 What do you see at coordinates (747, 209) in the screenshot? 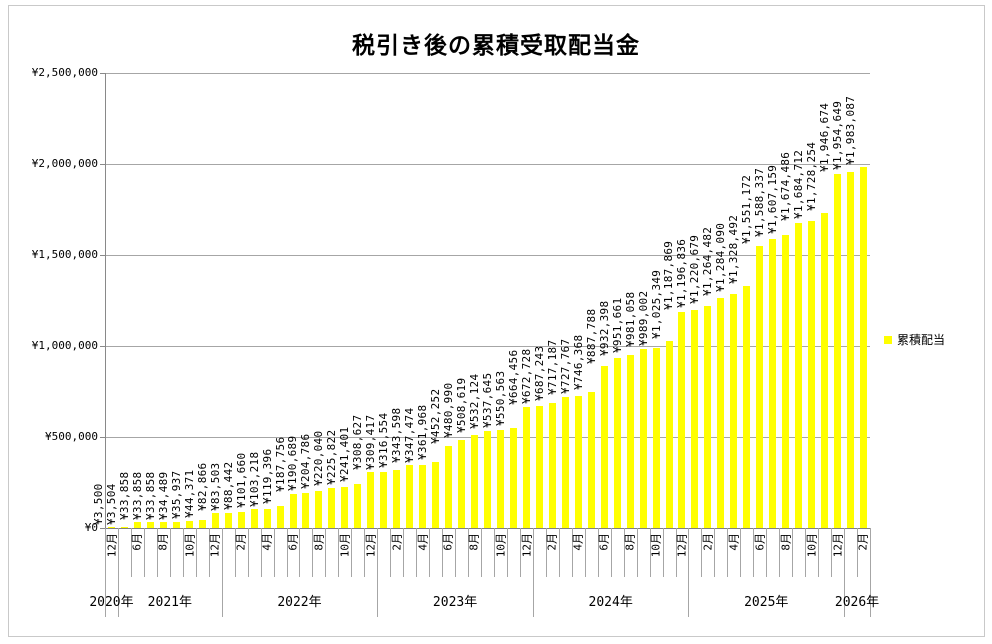
I see `bar-value-label: ¥1,551,172` at bounding box center [747, 209].